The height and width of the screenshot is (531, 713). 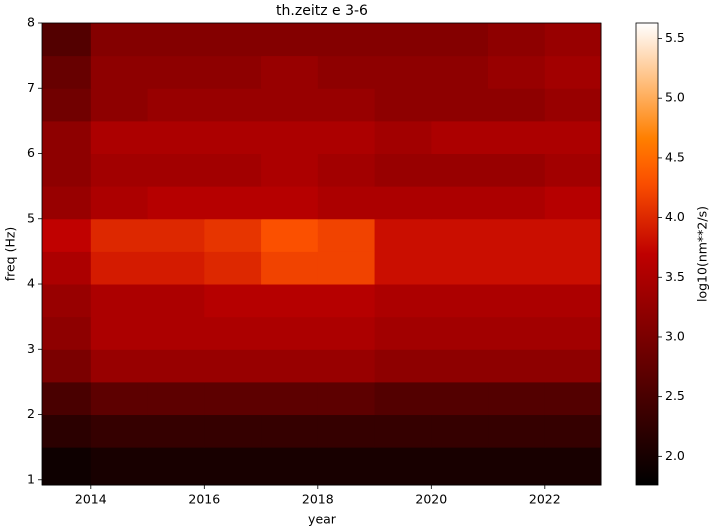 What do you see at coordinates (675, 37) in the screenshot?
I see `colorbar-tick-label: 5.5` at bounding box center [675, 37].